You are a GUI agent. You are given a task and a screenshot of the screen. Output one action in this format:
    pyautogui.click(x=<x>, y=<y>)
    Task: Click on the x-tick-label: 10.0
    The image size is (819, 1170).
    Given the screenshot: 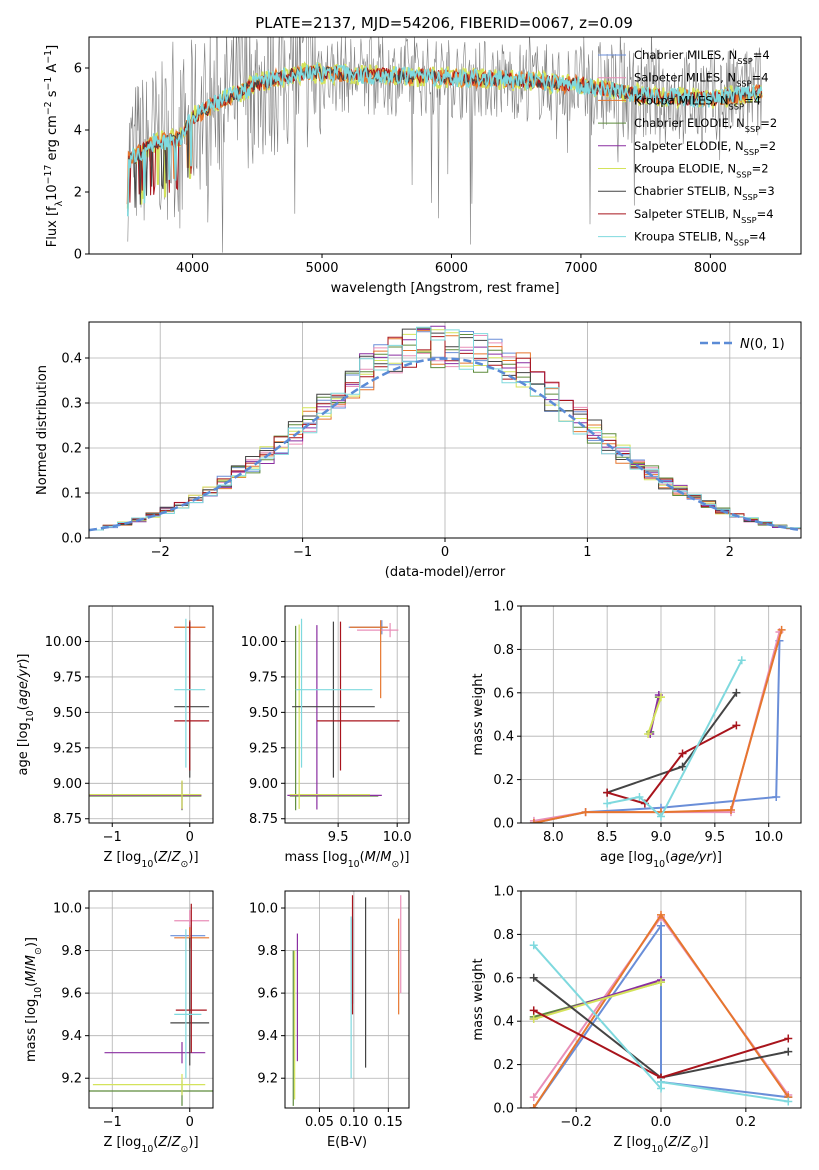 What is the action you would take?
    pyautogui.click(x=397, y=837)
    